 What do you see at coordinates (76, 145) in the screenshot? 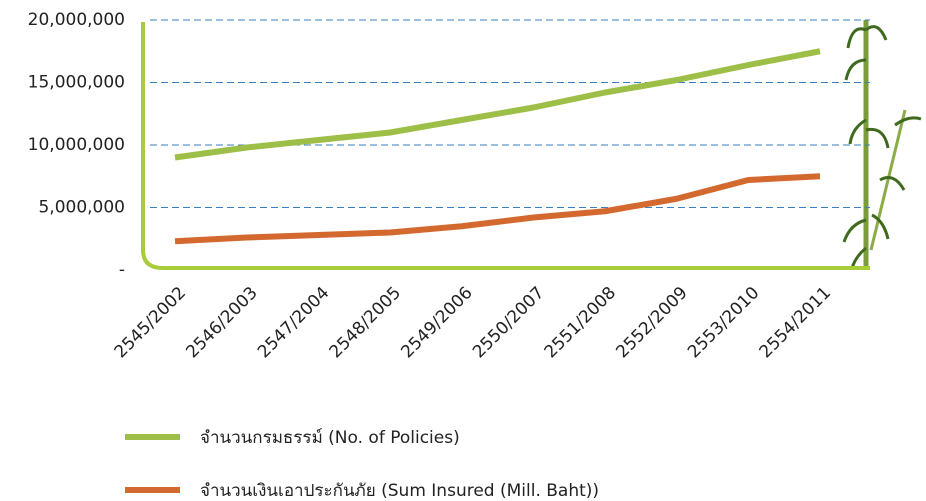
I see `y-tick-label: 10,000,000` at bounding box center [76, 145].